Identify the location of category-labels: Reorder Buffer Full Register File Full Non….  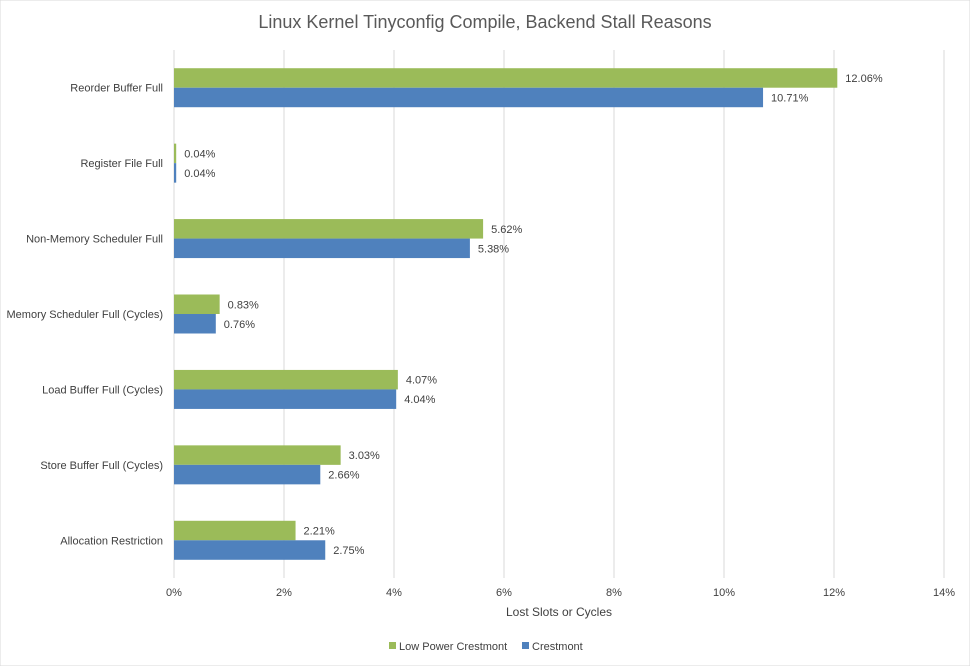
(85, 315).